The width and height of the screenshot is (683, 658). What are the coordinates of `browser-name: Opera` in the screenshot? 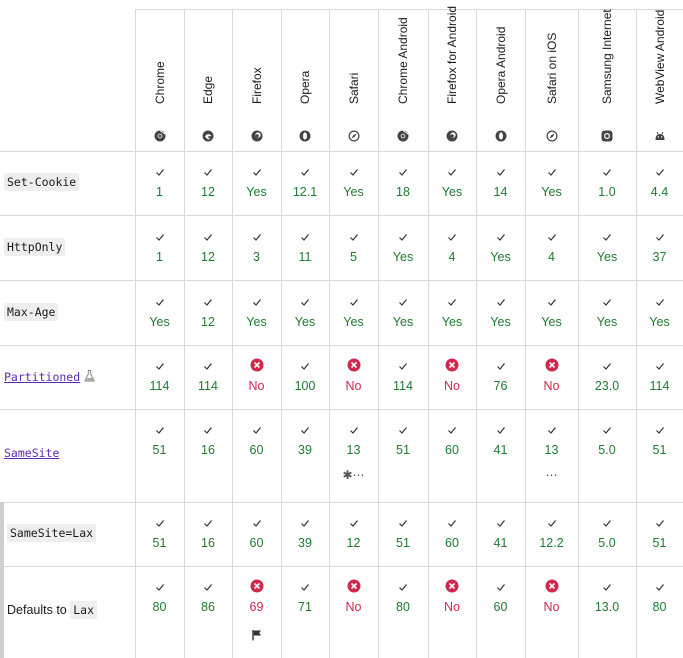 It's located at (305, 87).